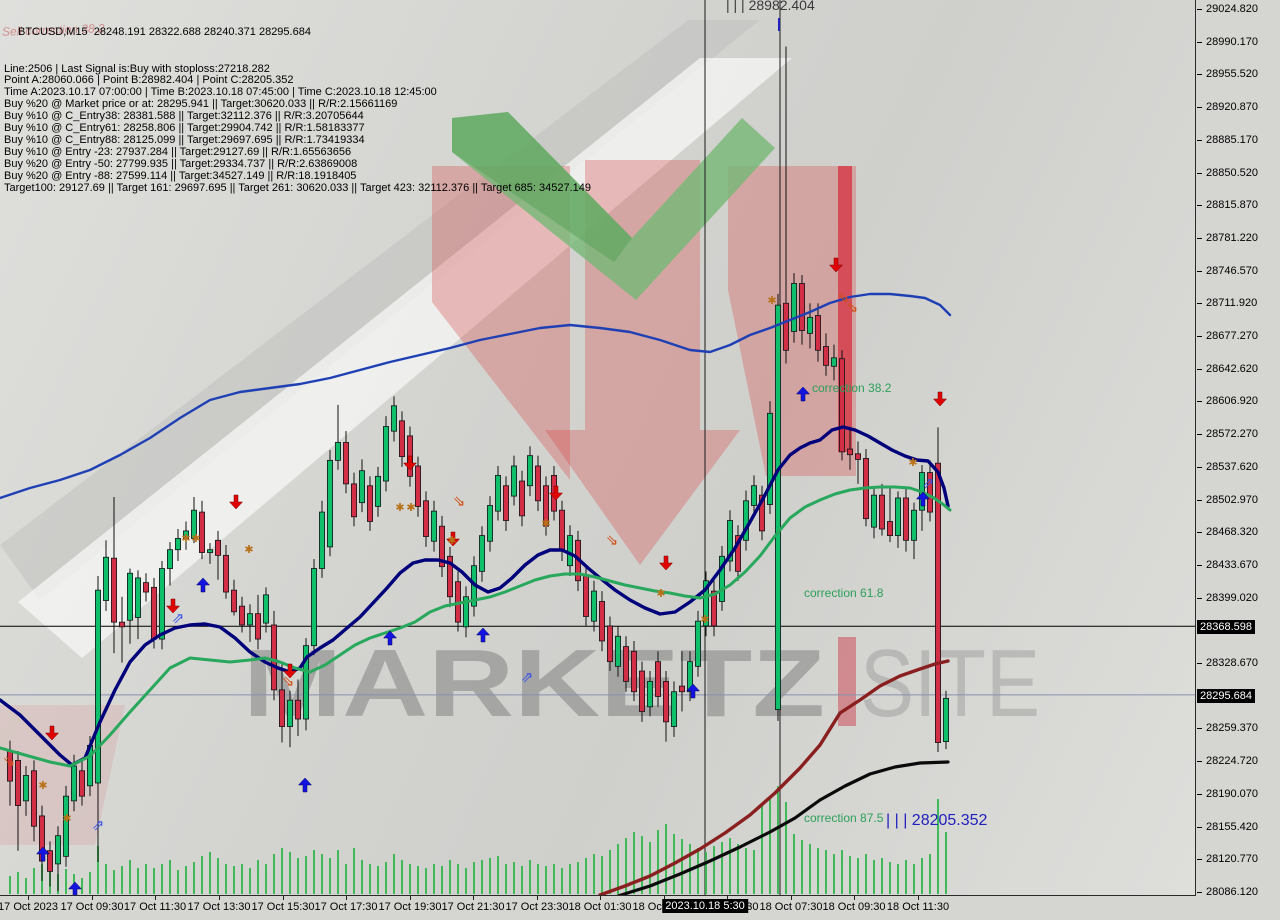  I want to click on exit-sell-arrow-icon: ⇘, so click(459, 501).